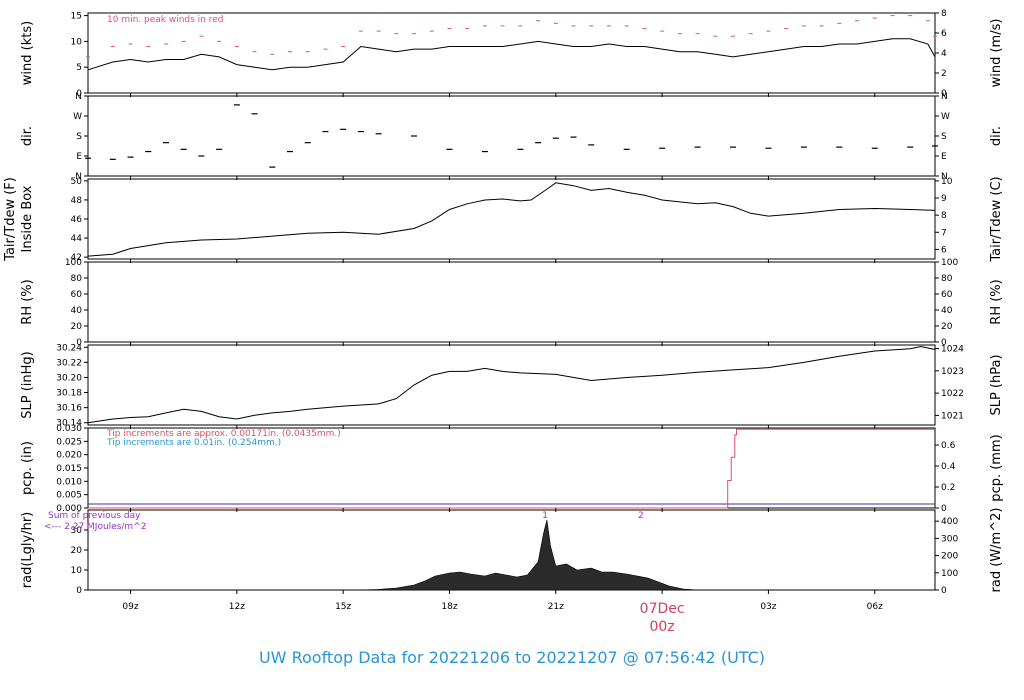  I want to click on left-axis-label: Tair/Tdew (F), so click(10, 219).